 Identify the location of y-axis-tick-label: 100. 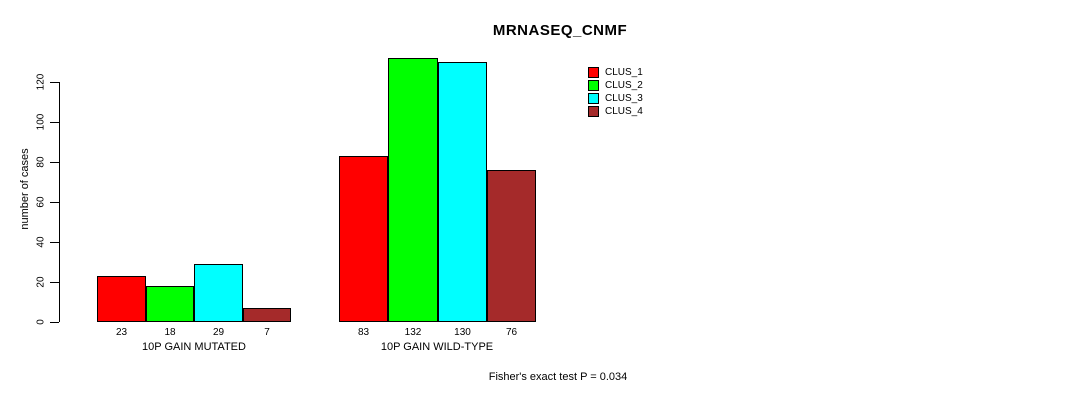
(41, 122).